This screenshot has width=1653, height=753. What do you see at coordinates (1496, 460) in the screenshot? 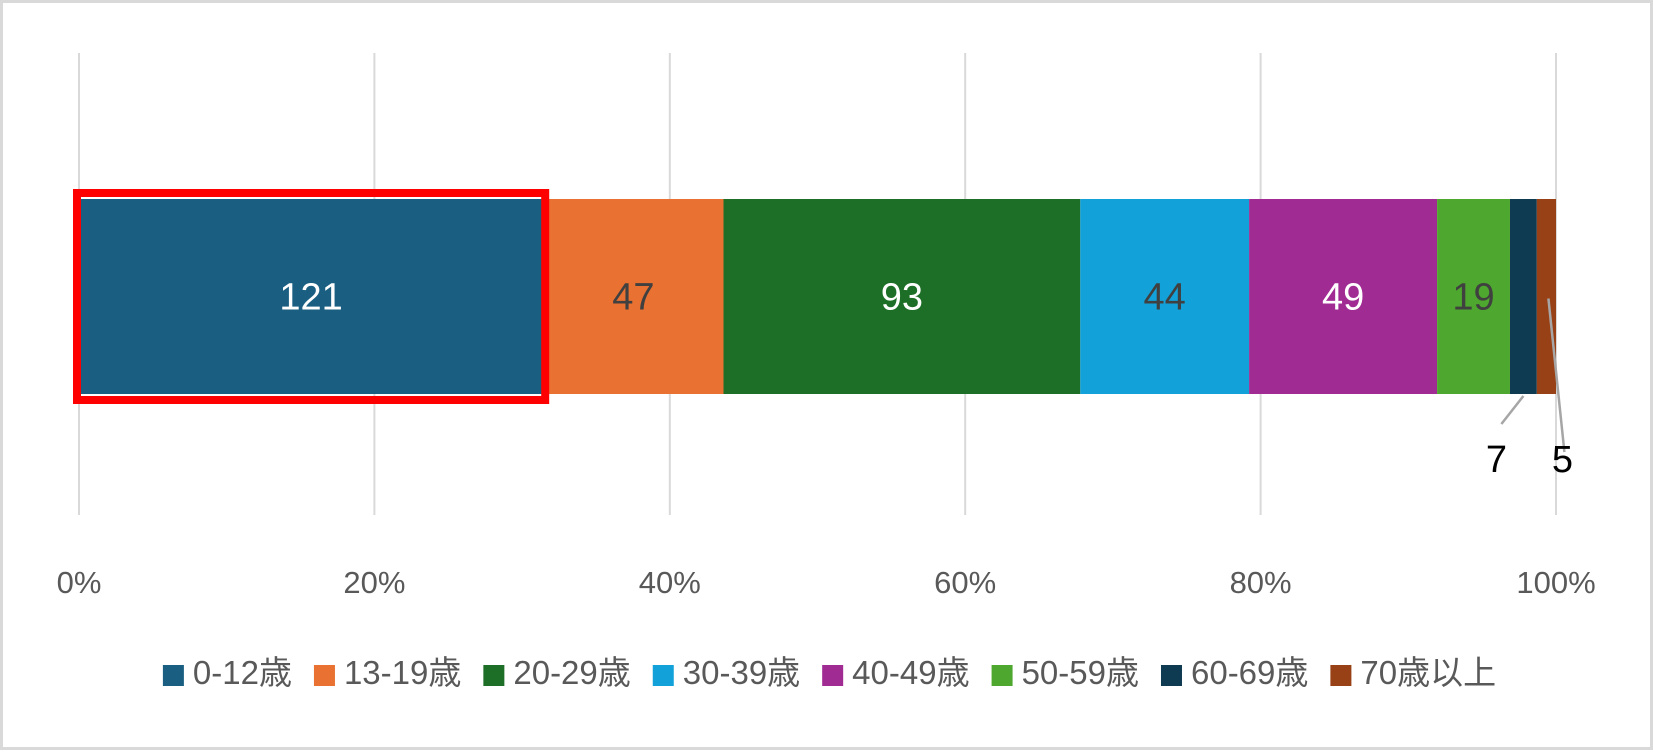
I see `data-label-callout: 7` at bounding box center [1496, 460].